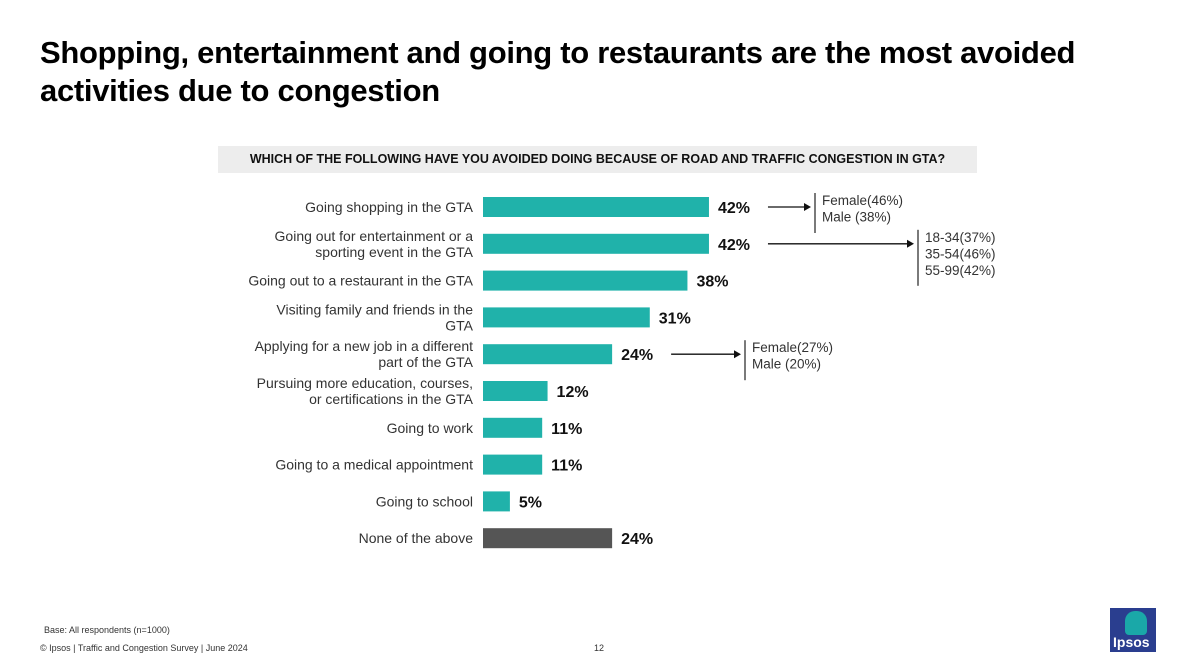 This screenshot has height=665, width=1199. What do you see at coordinates (792, 347) in the screenshot?
I see `breakdown-label: Female(27%)` at bounding box center [792, 347].